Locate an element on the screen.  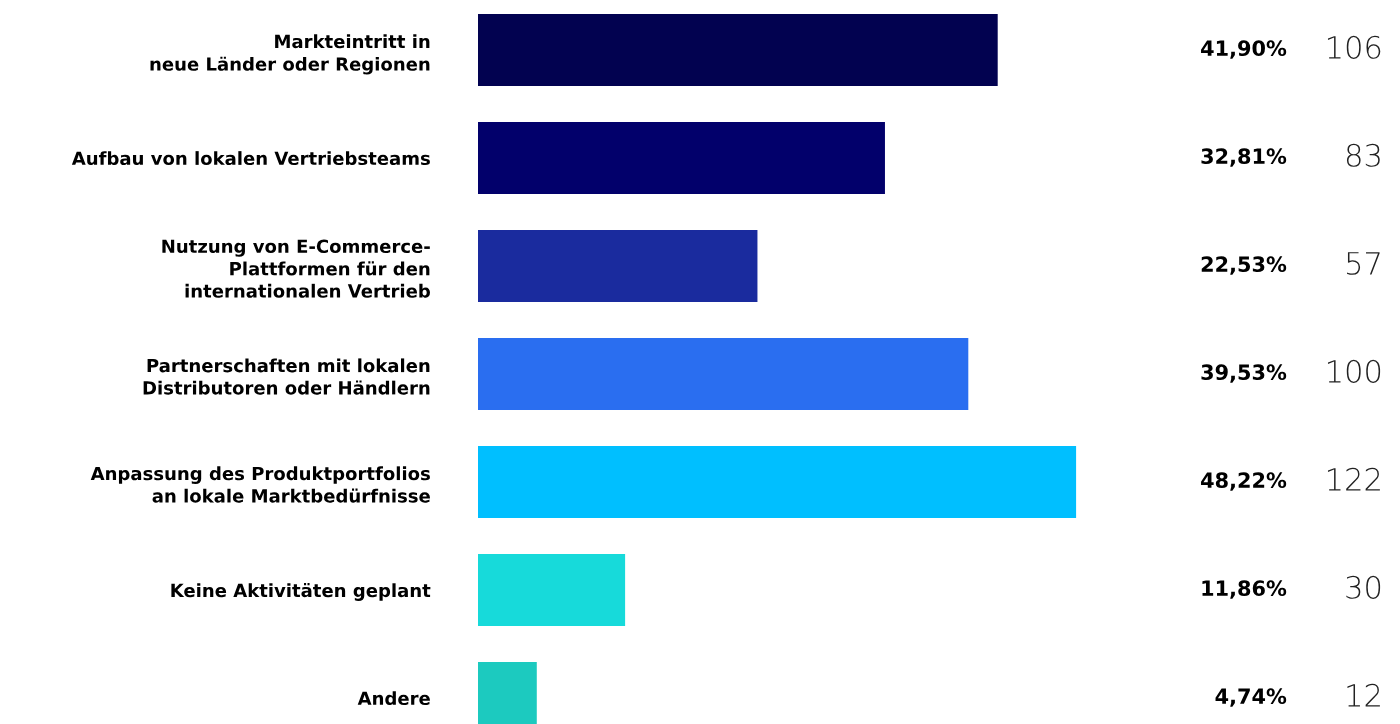
y-tick-label: Keine Aktivitäten geplant is located at coordinates (301, 592).